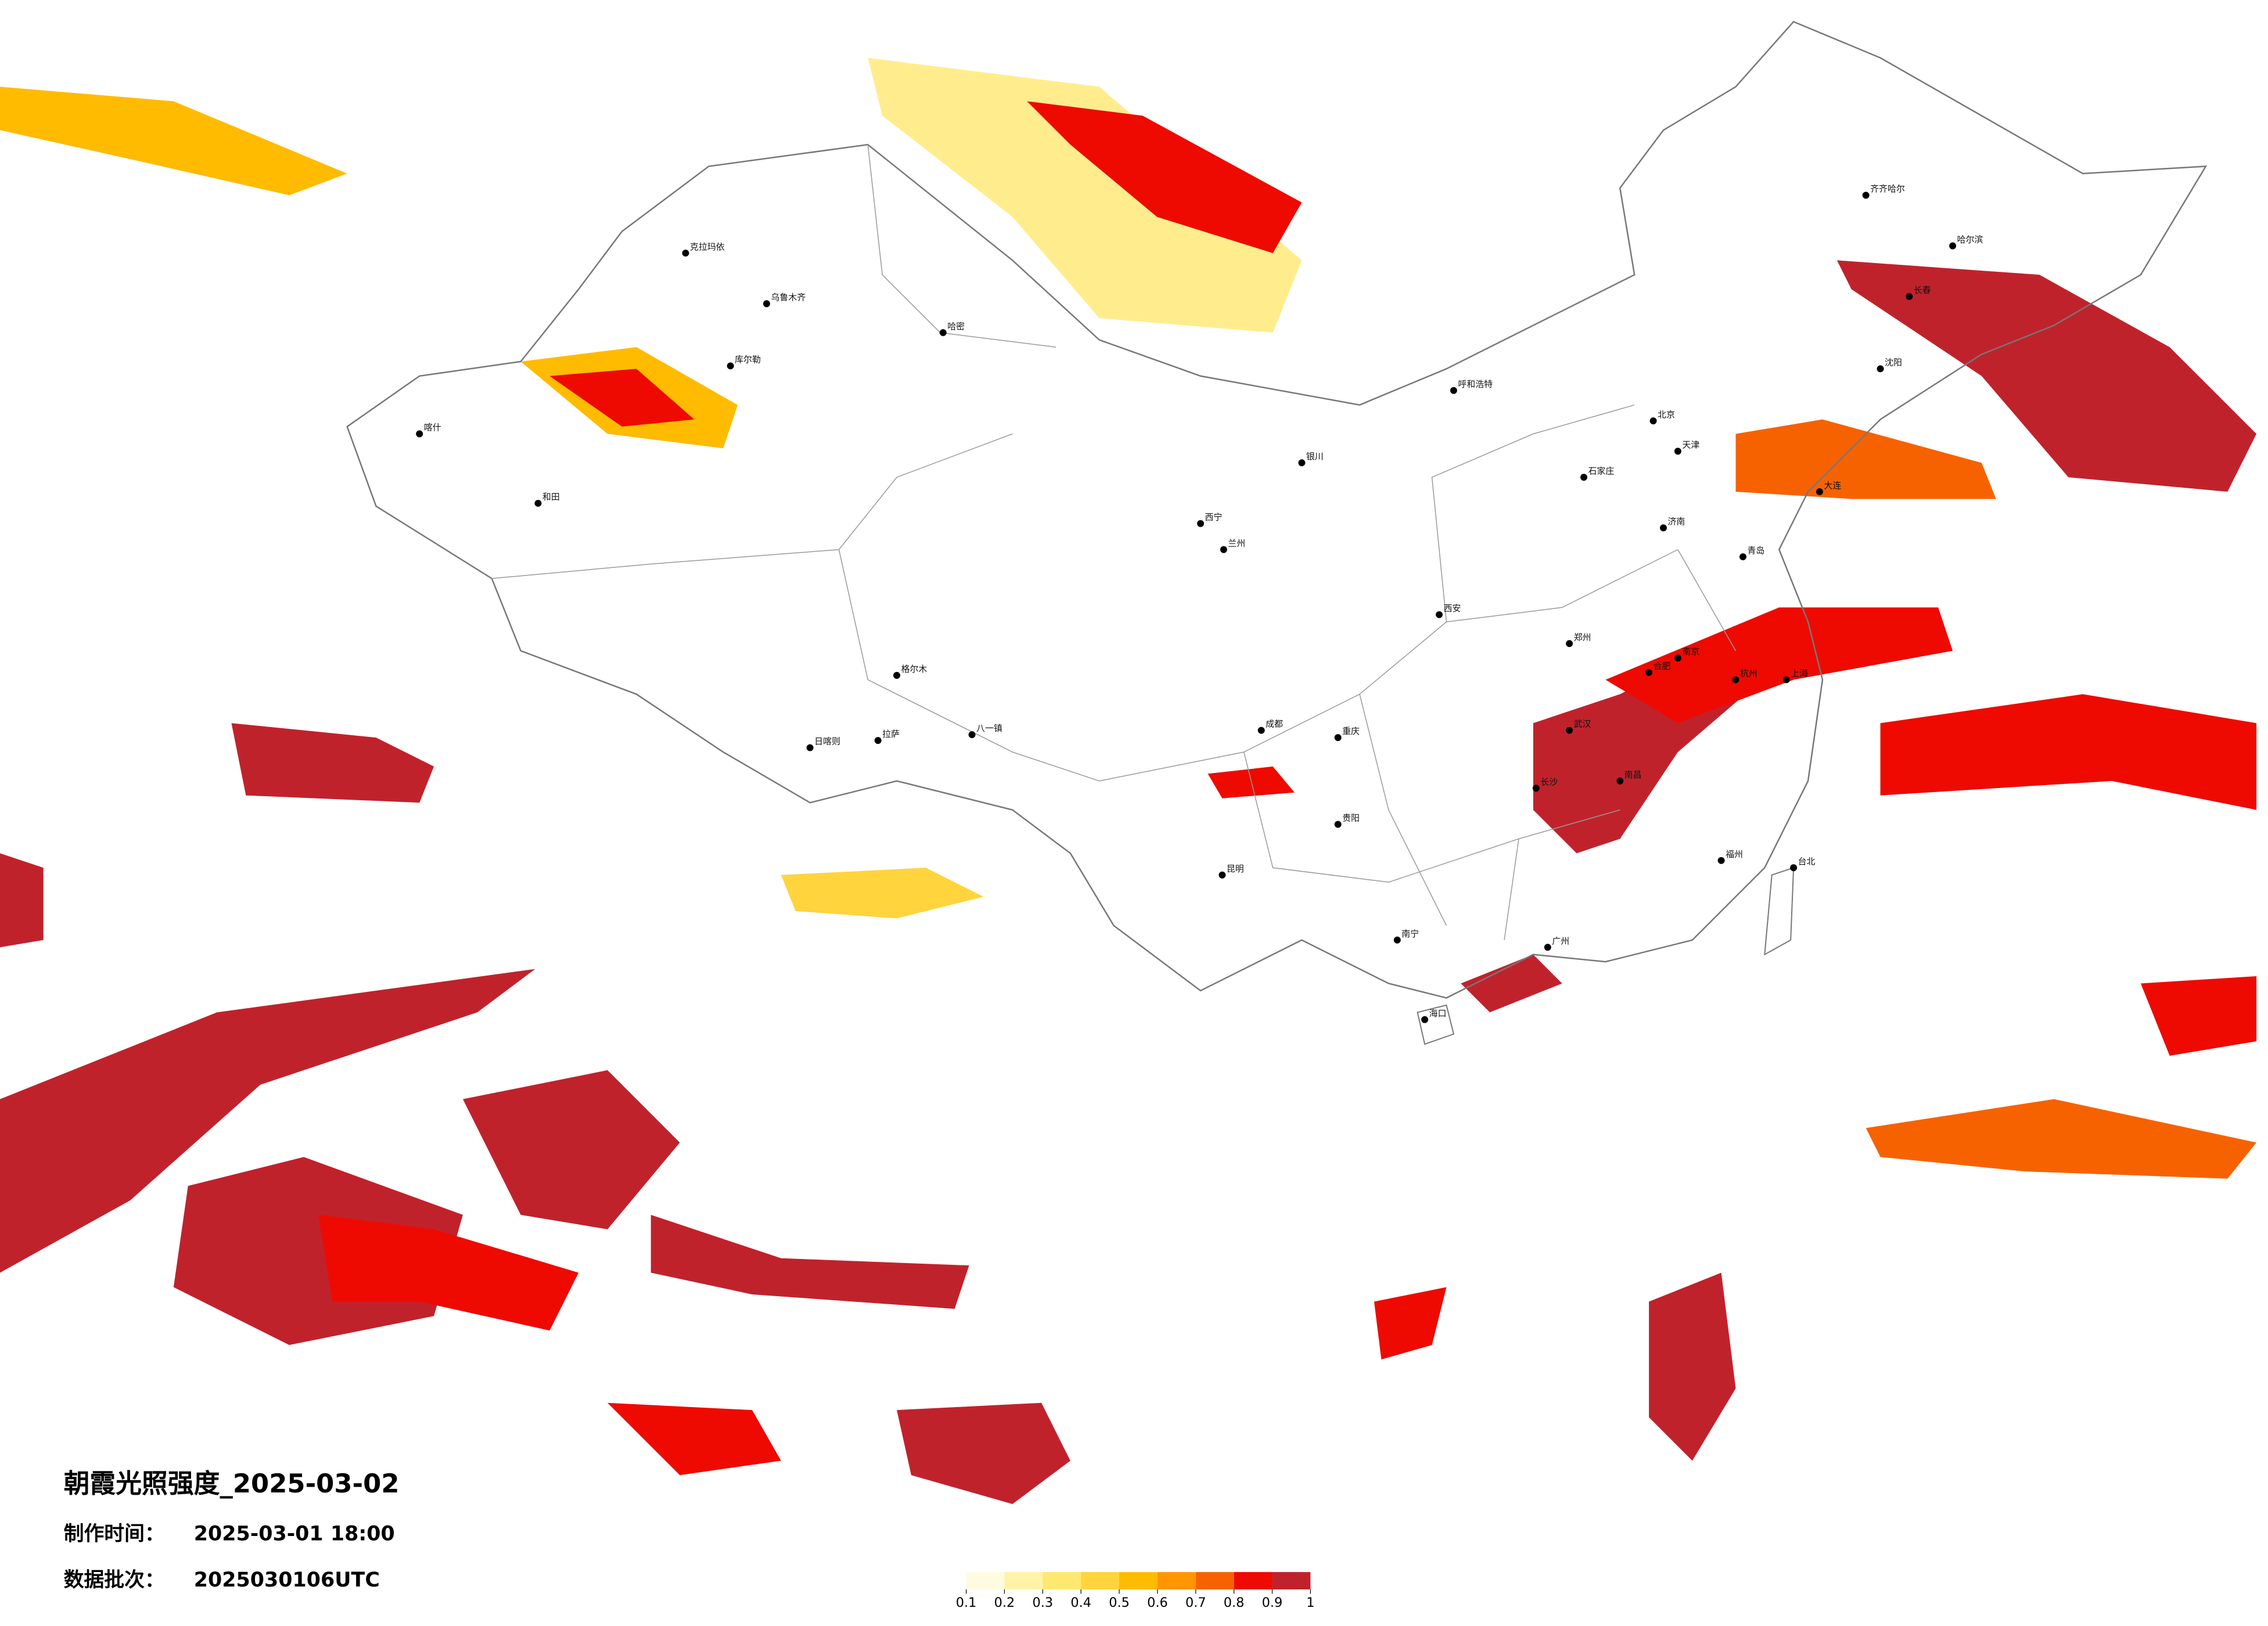  I want to click on island-outline, so click(1606, 956).